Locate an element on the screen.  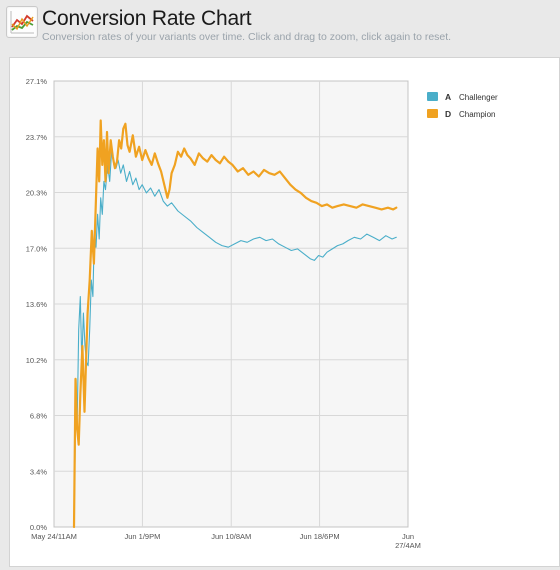
x-tick-label: May 24/11AM is located at coordinates (54, 536).